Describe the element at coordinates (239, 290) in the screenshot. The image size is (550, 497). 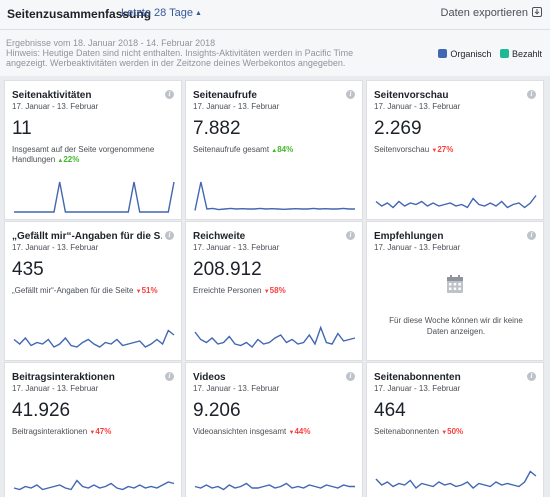
I see `metric-subtitle: Erreichte Personen ▼58%` at that location.